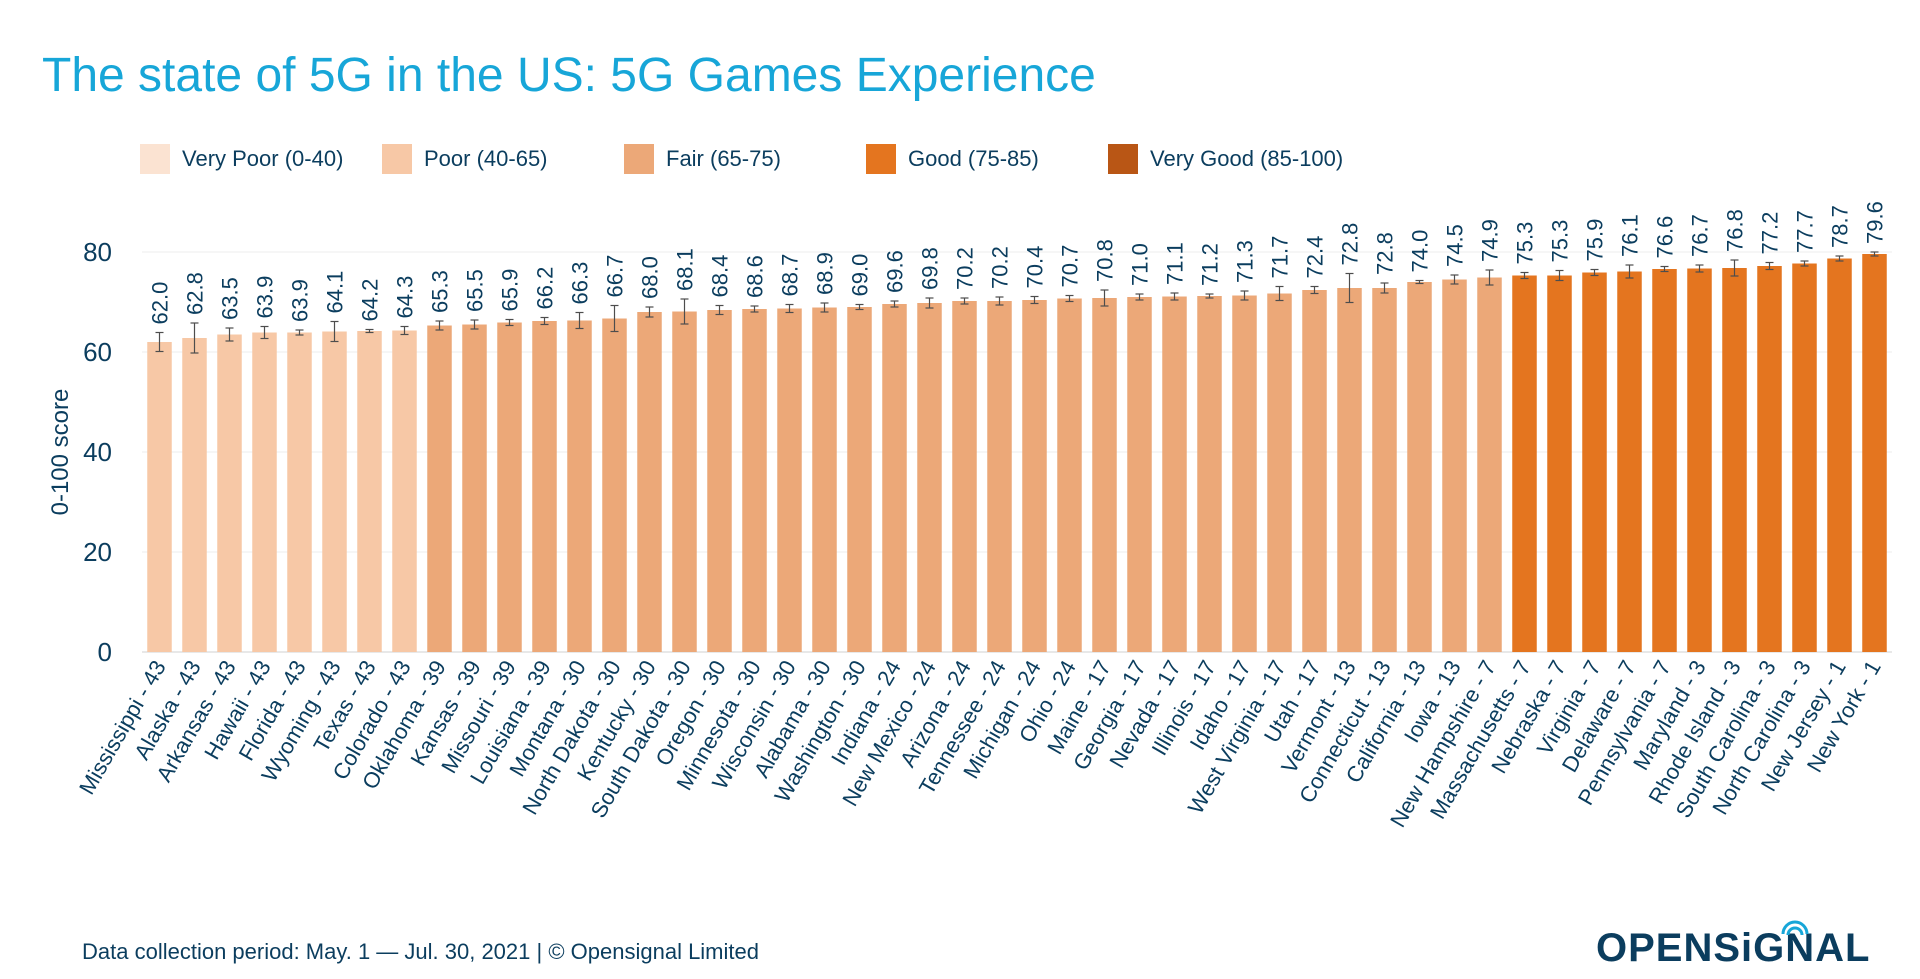  What do you see at coordinates (615, 276) in the screenshot?
I see `value-label: 66.7` at bounding box center [615, 276].